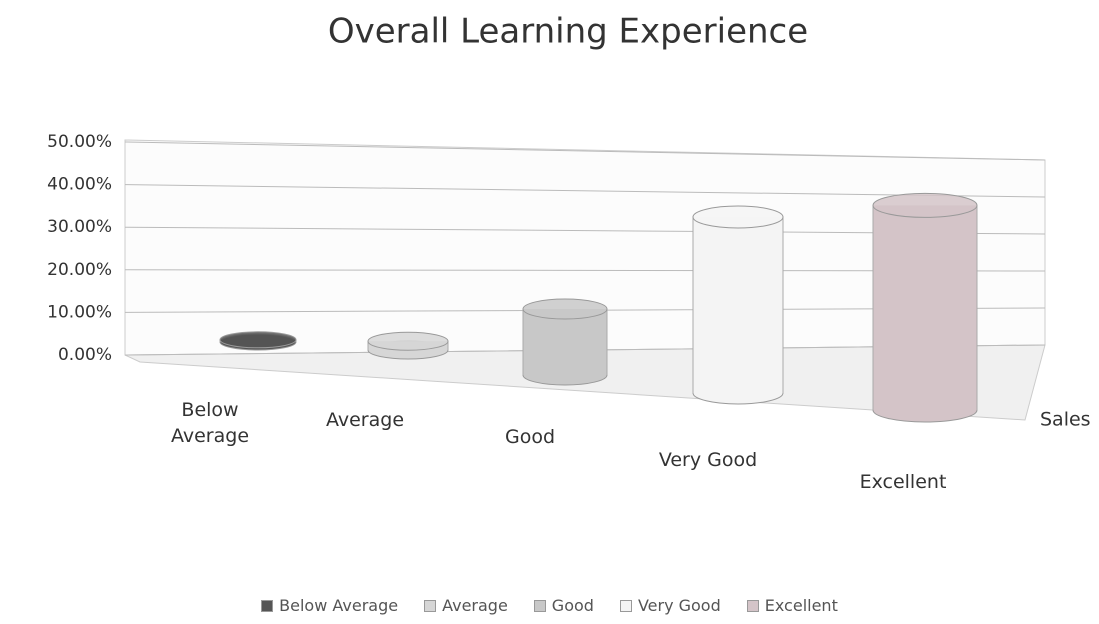 The image size is (1099, 624). I want to click on legend-label: Average, so click(475, 605).